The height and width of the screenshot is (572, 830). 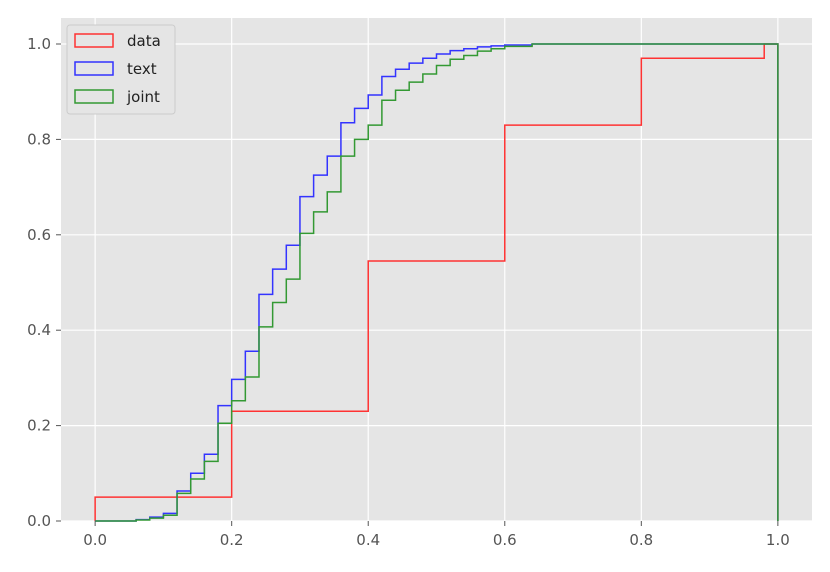 I want to click on legend-label-joint: joint, so click(x=143, y=97).